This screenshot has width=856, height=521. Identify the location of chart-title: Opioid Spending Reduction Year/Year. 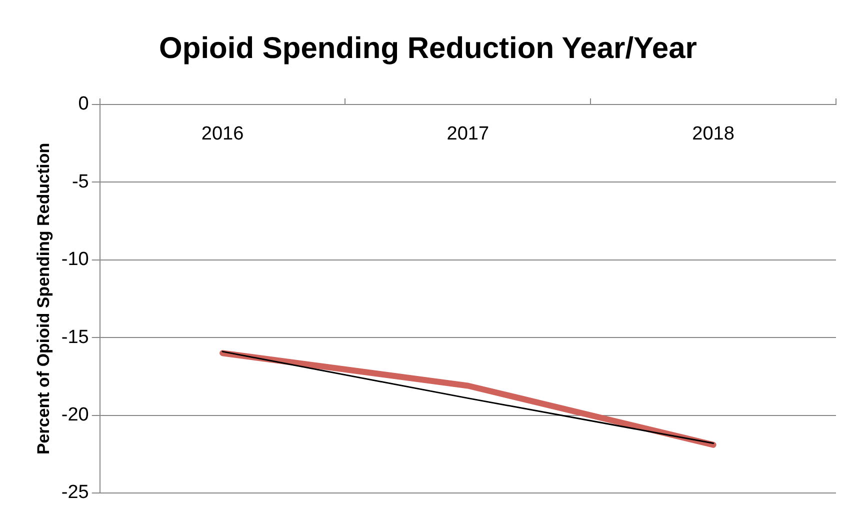
(428, 49).